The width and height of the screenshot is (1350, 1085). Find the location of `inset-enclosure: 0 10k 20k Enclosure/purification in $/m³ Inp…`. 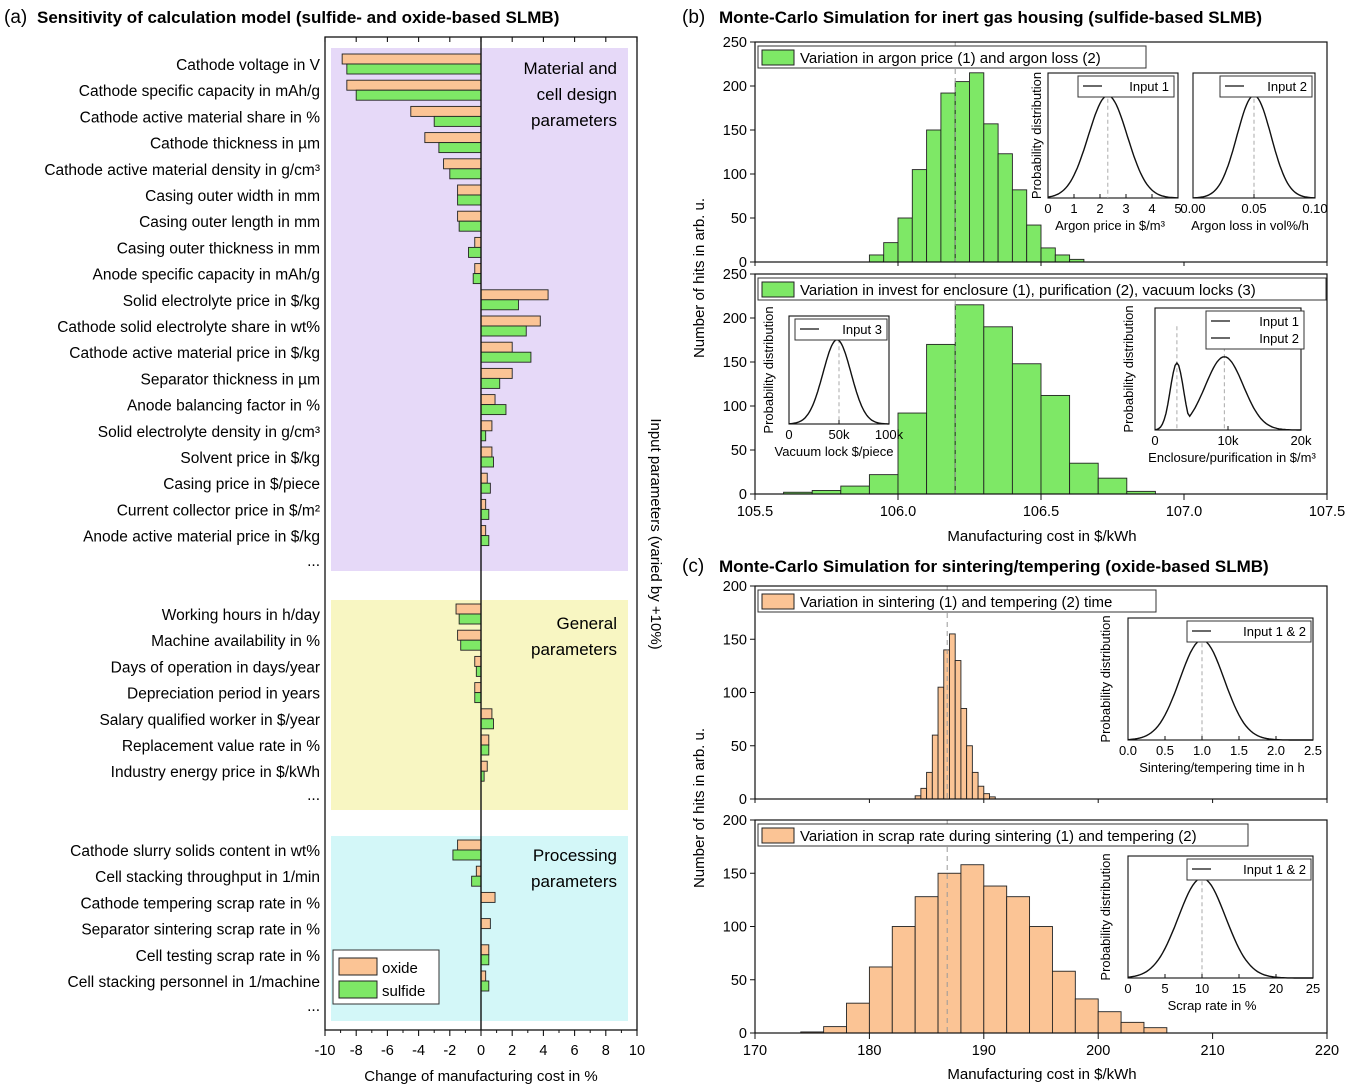

inset-enclosure: 0 10k 20k Enclosure/purification in $/m³ Inp… is located at coordinates (1218, 385).